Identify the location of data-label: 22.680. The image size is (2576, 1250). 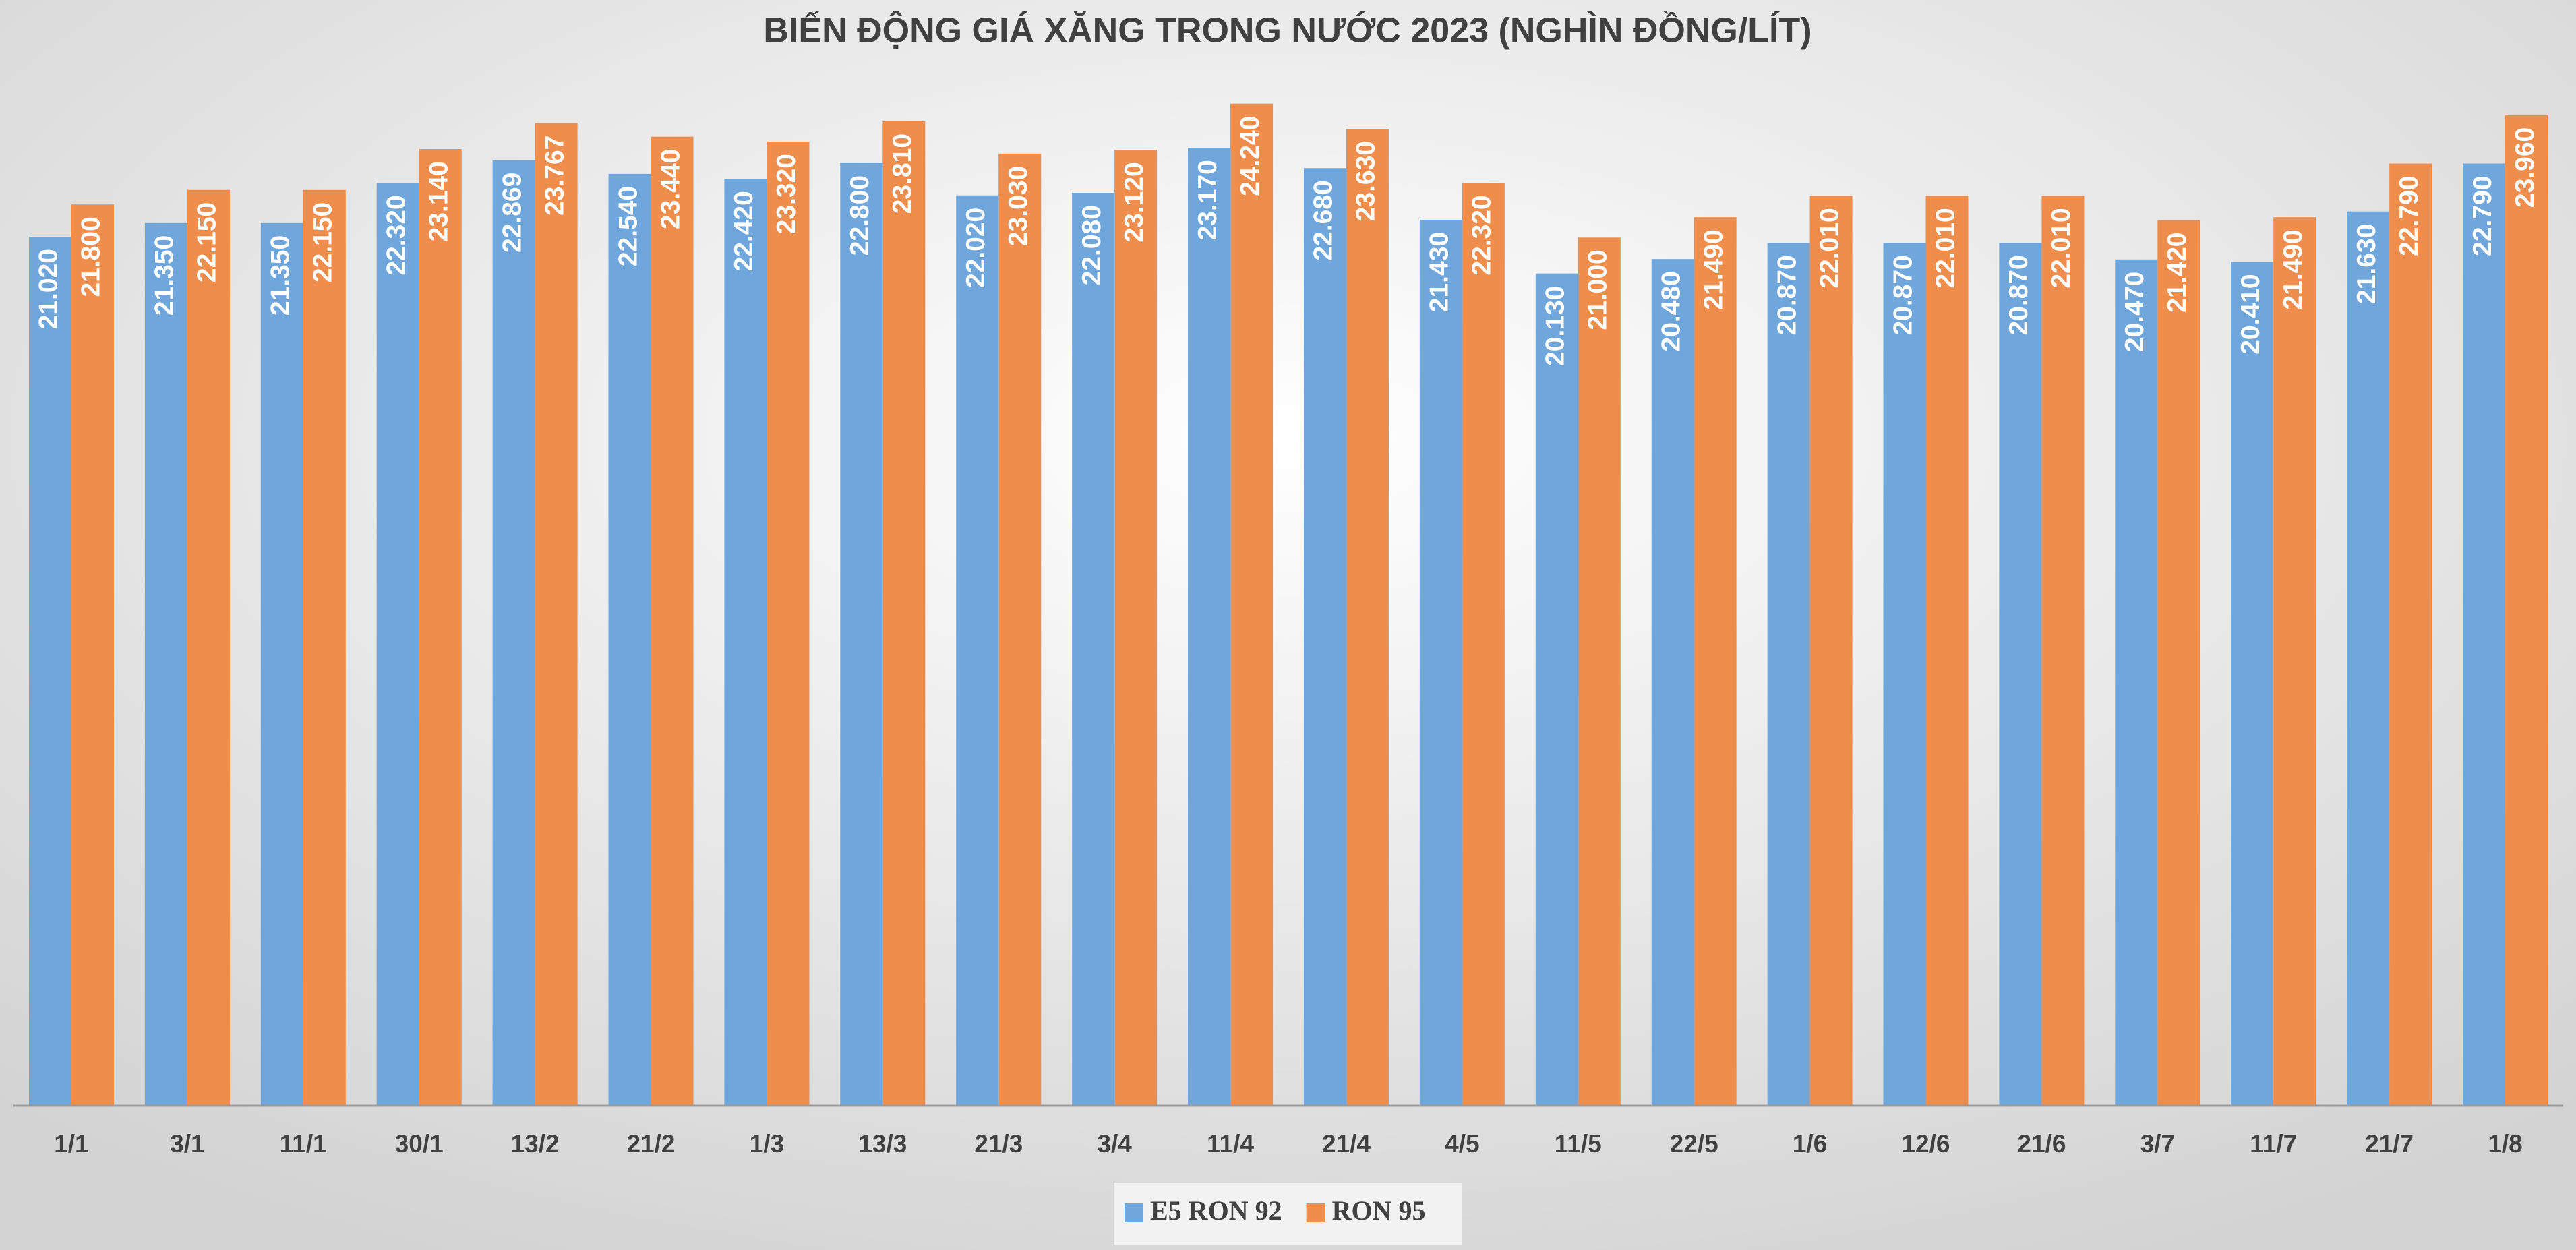
(1323, 220).